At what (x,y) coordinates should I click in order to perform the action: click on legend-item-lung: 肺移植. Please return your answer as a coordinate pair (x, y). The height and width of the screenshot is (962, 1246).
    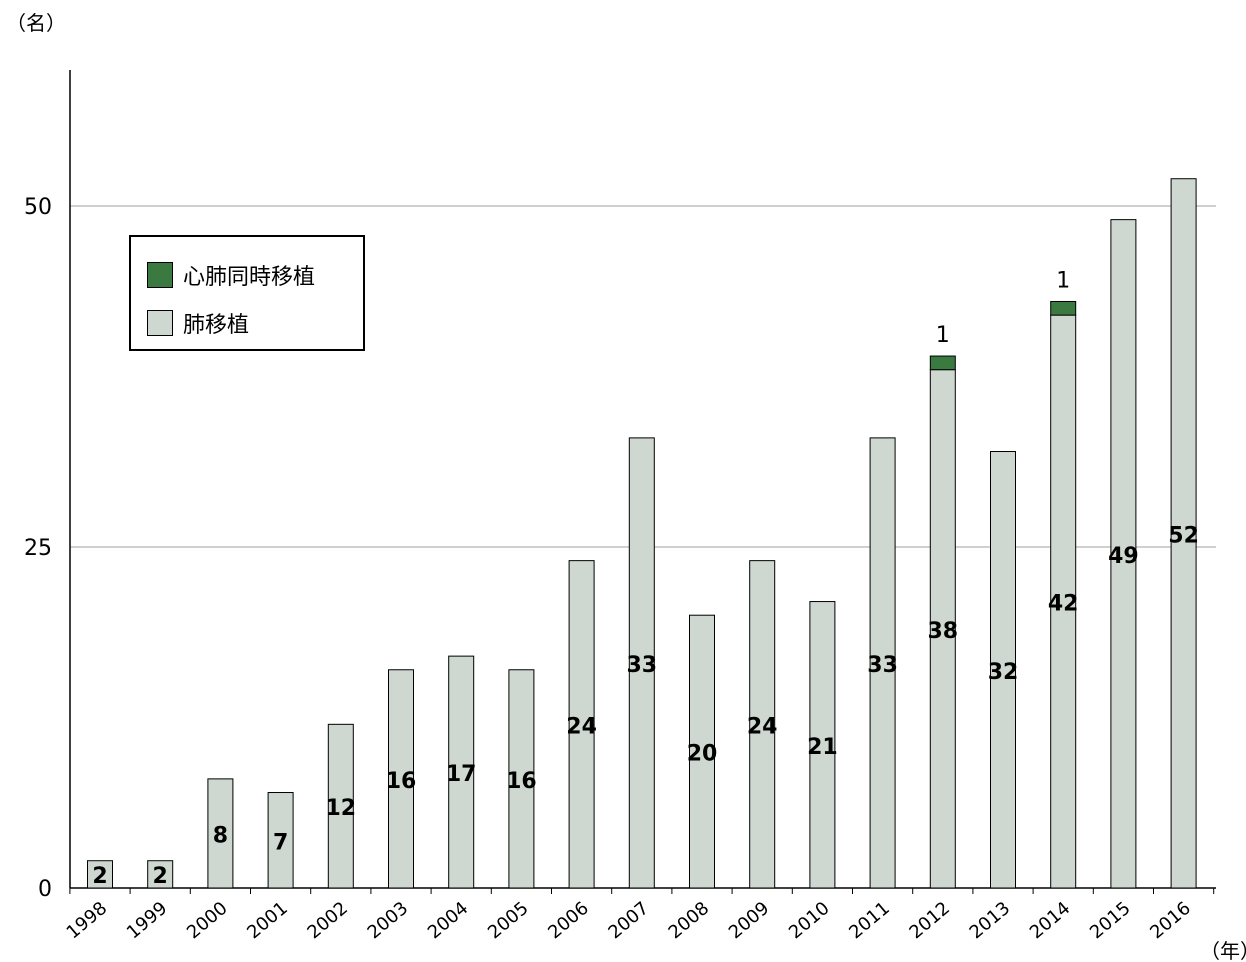
    Looking at the image, I should click on (198, 323).